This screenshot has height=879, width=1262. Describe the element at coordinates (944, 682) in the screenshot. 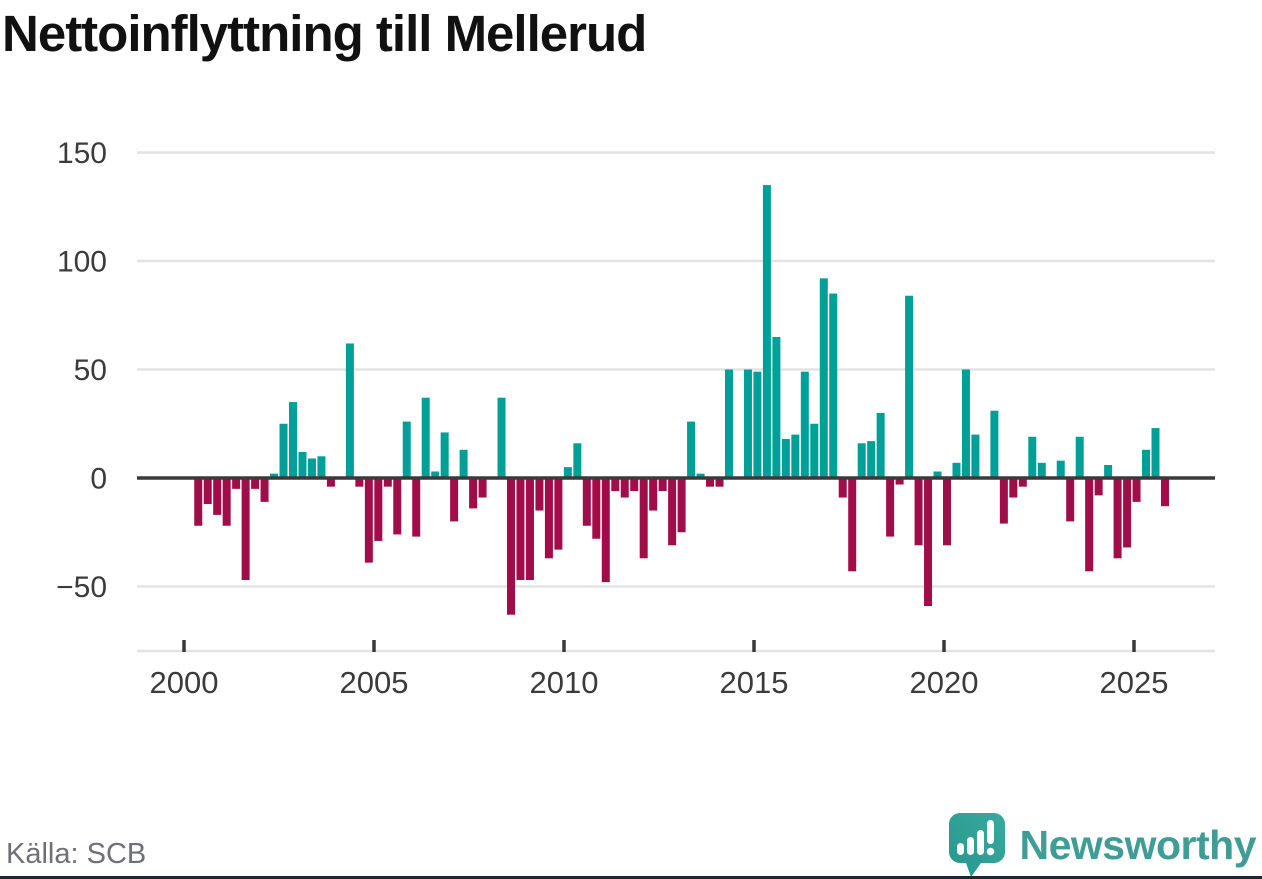

I see `x-tick-label: 2020` at that location.